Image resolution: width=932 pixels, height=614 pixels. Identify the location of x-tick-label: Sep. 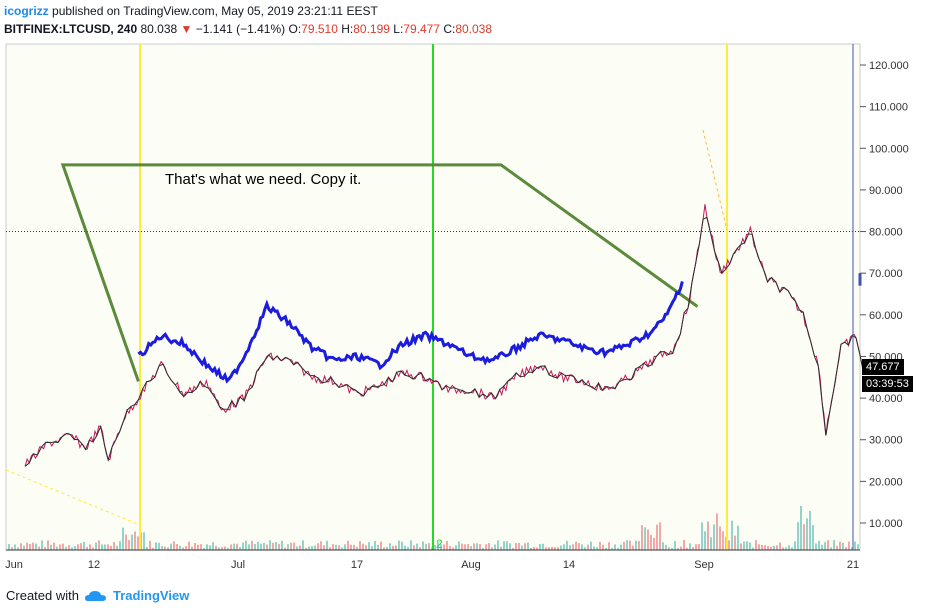
(704, 565).